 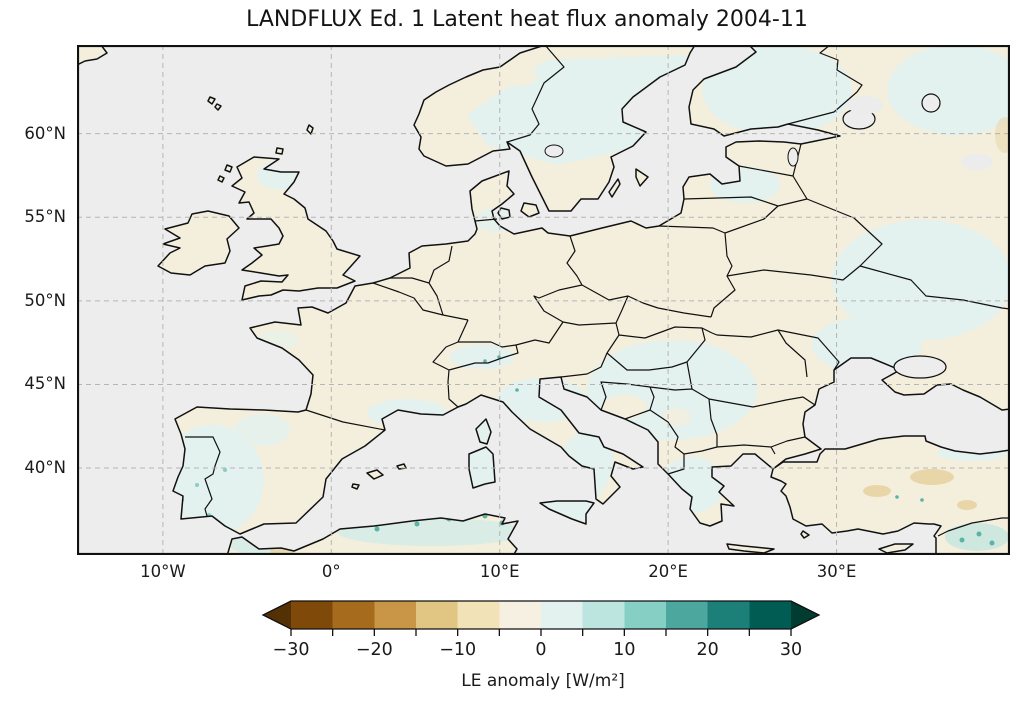 What do you see at coordinates (45, 300) in the screenshot?
I see `lat-tick-label: 50°N` at bounding box center [45, 300].